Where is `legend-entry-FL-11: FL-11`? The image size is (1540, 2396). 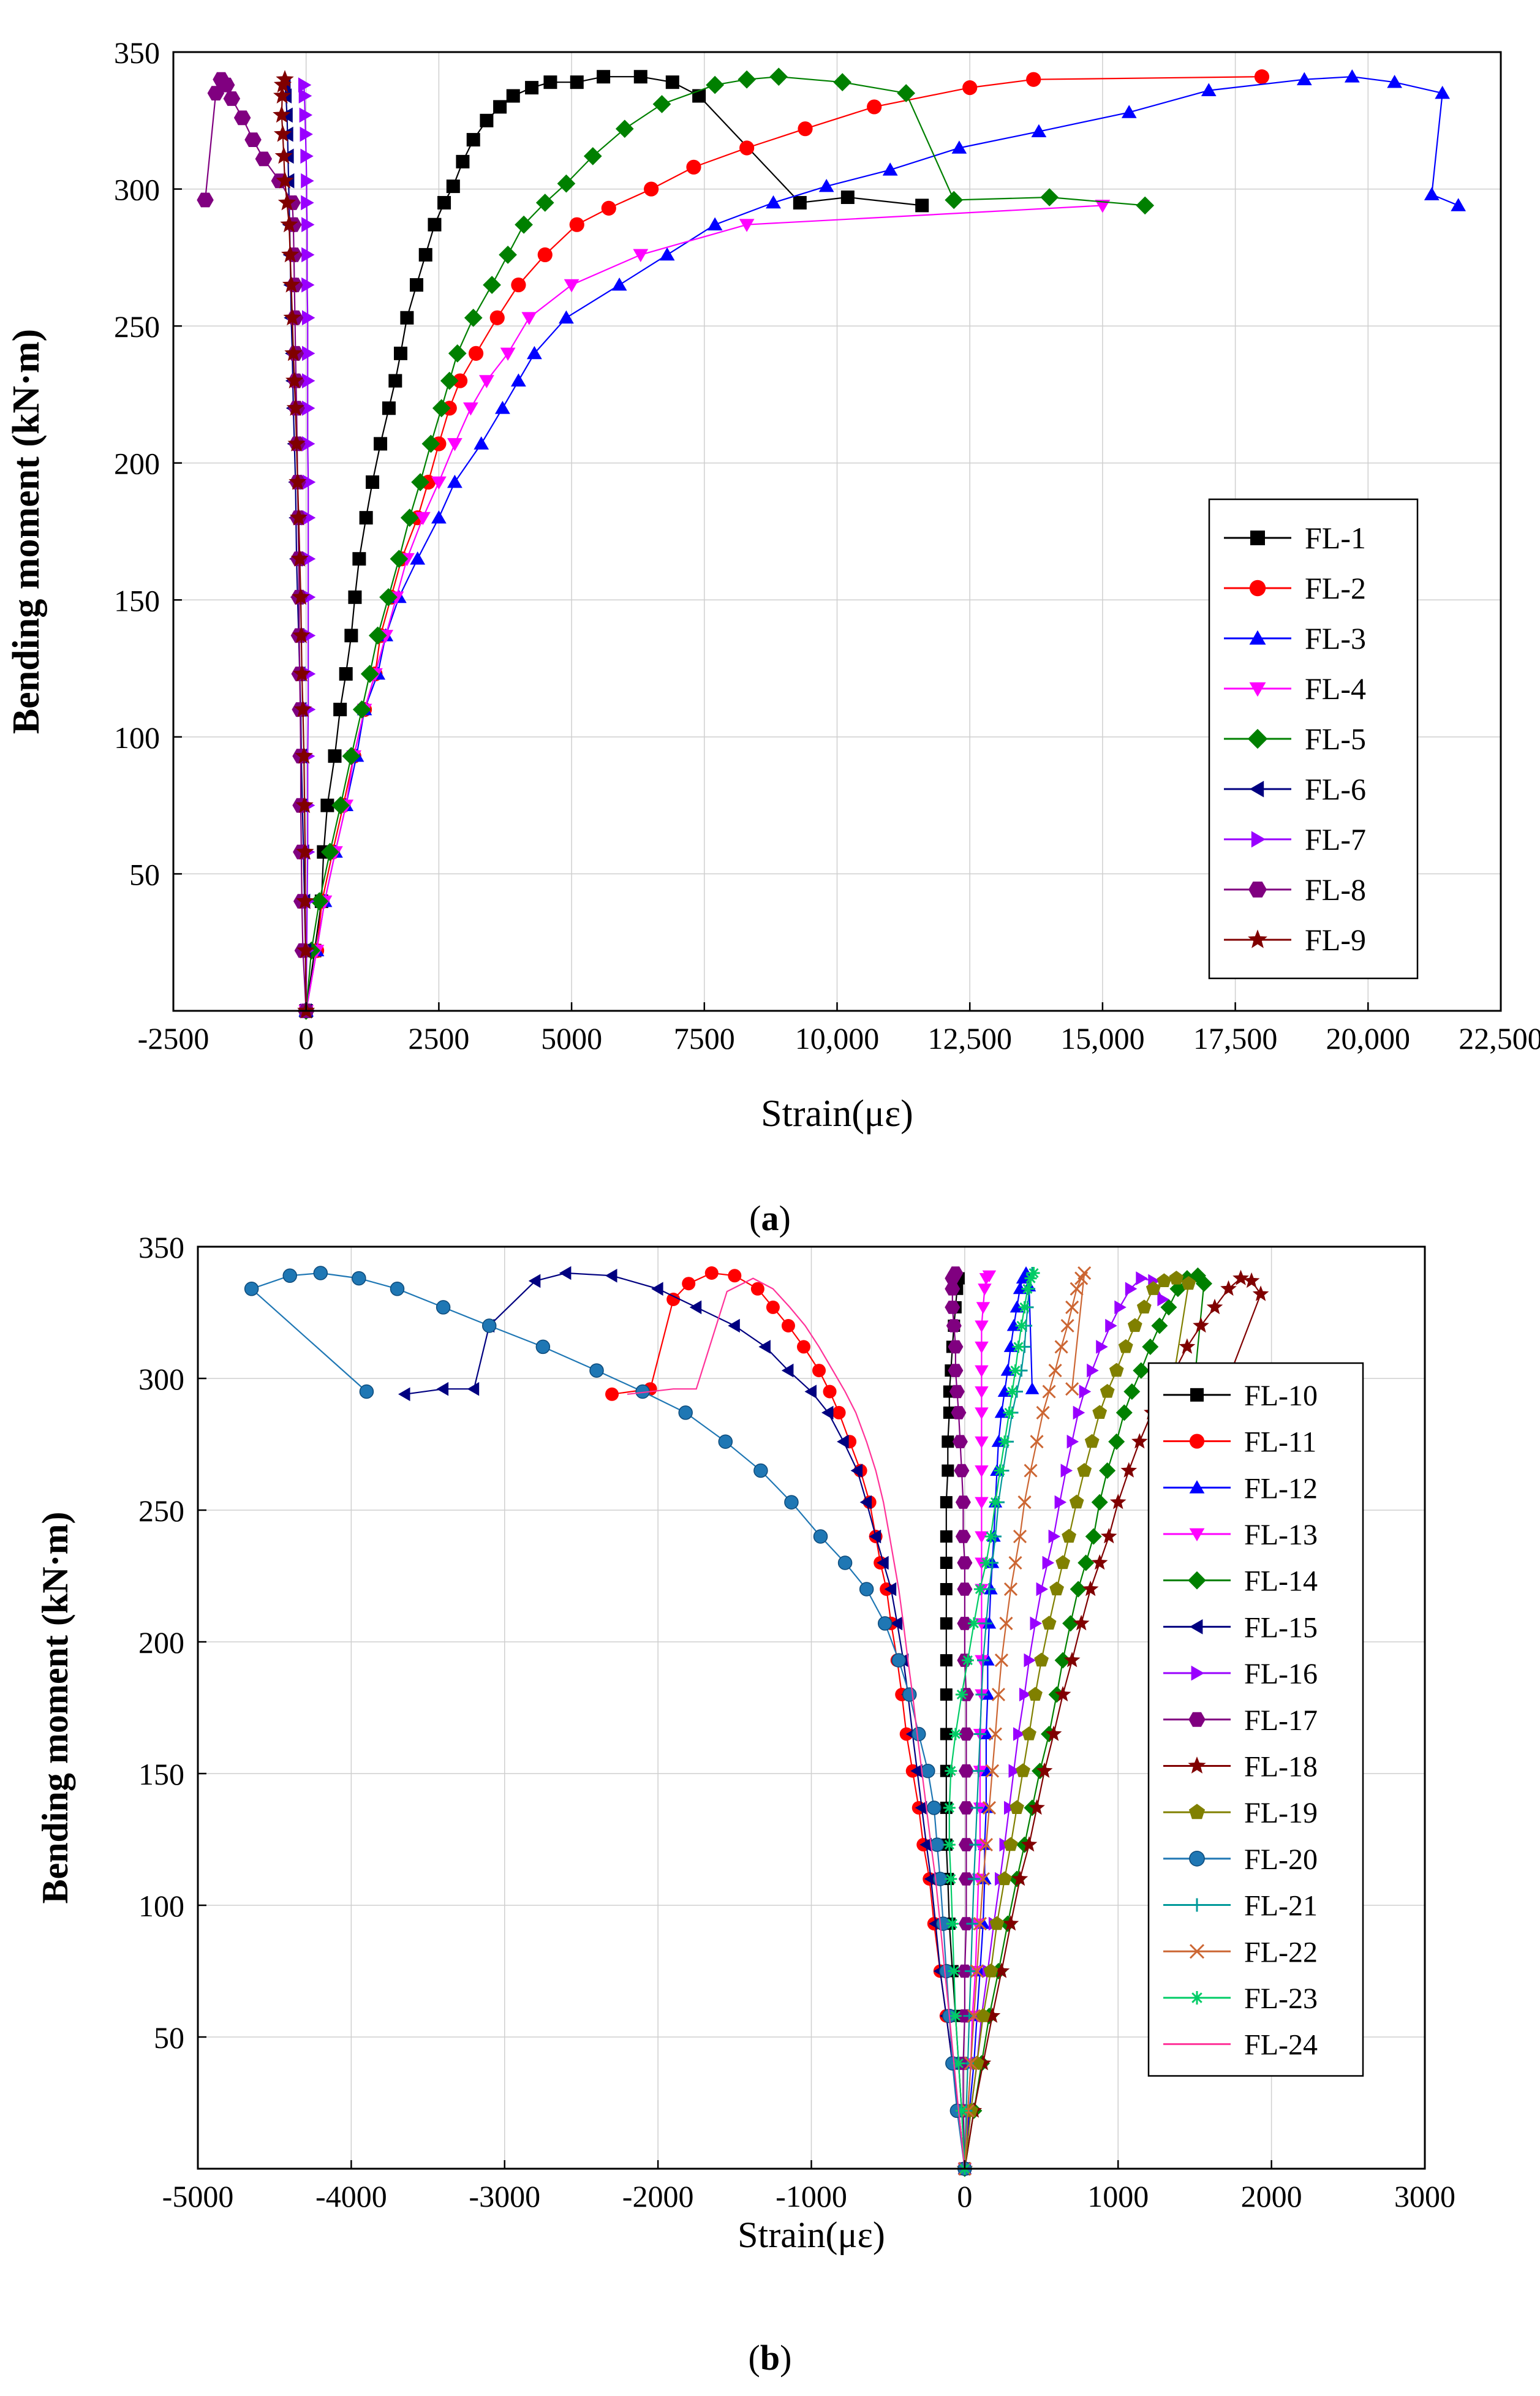
legend-entry-FL-11: FL-11 is located at coordinates (1239, 1443).